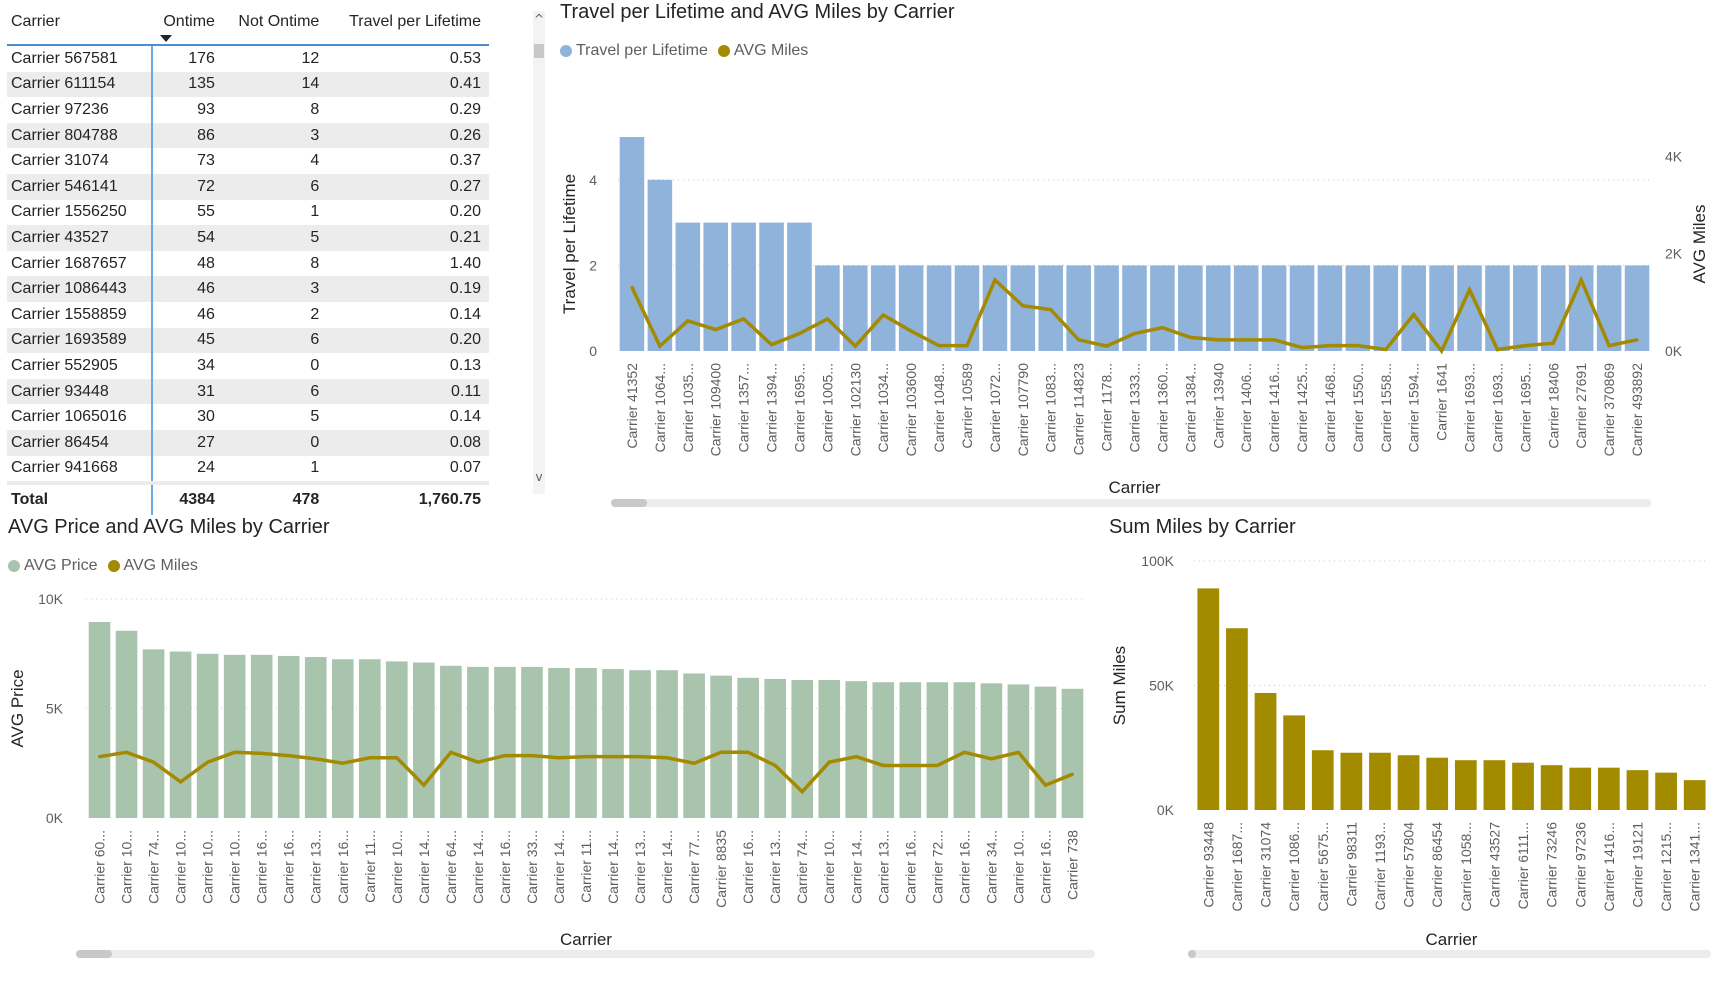 This screenshot has width=1720, height=990. I want to click on legend-label-travel: Travel per Lifetime, so click(642, 50).